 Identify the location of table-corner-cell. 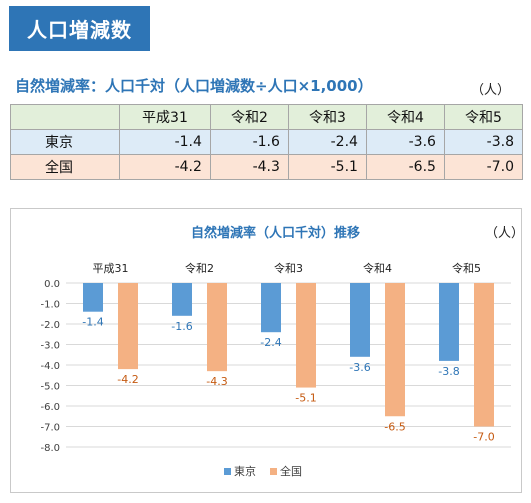
(65, 117).